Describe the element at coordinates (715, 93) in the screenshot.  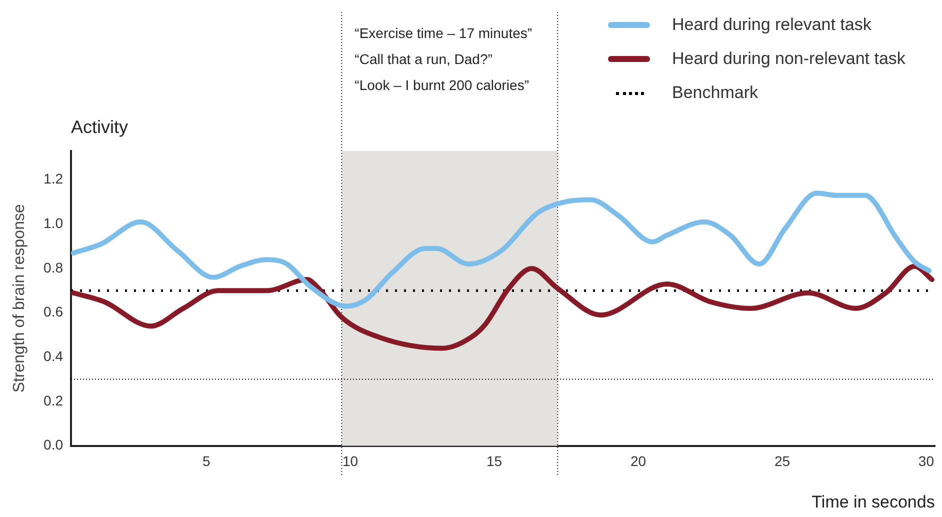
I see `legend-label: Benchmark` at that location.